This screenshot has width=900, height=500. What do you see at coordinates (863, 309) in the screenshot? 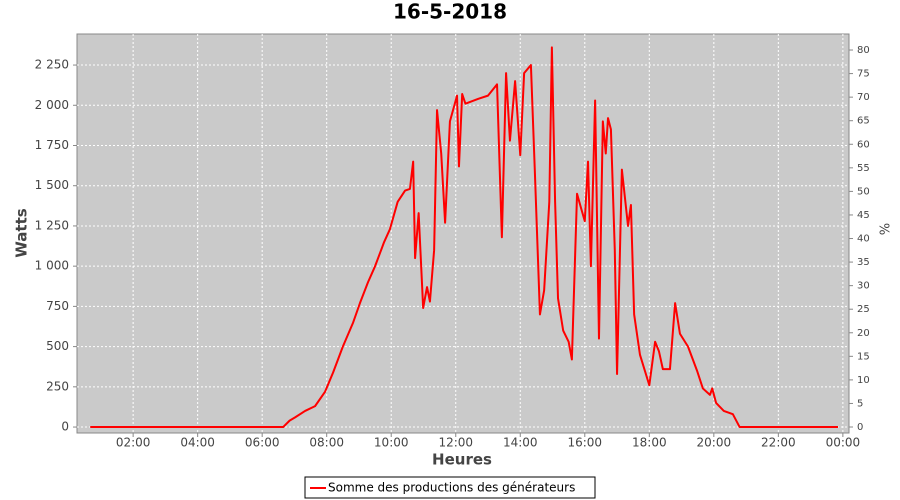
I see `y2-tick-label: 25` at bounding box center [863, 309].